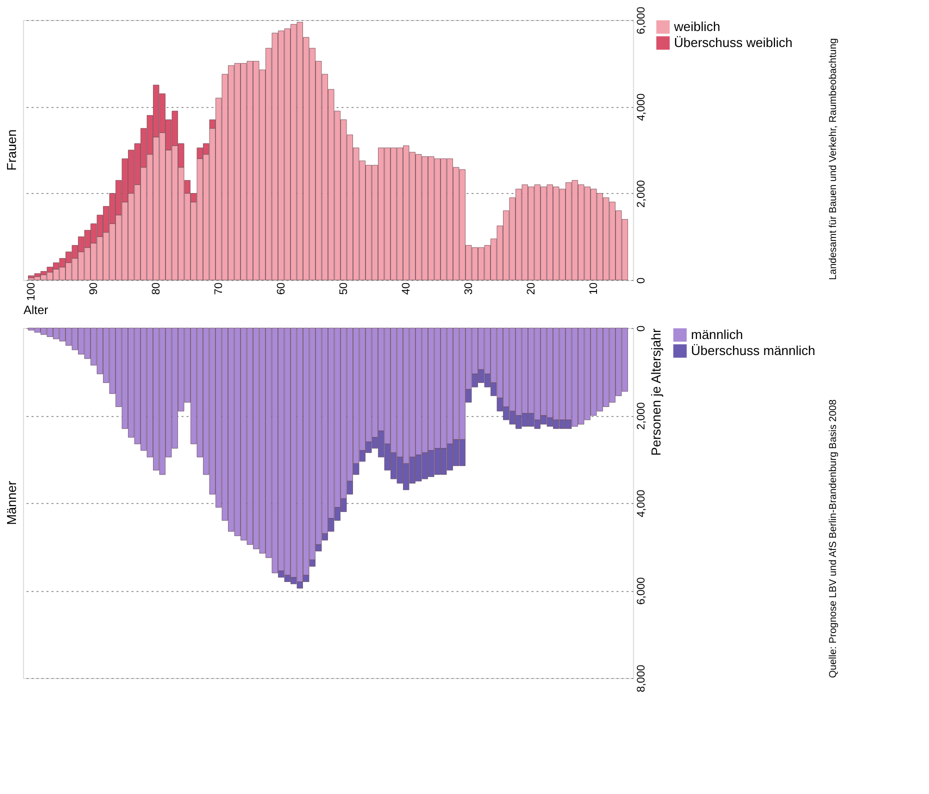 The image size is (929, 794). Describe the element at coordinates (753, 350) in the screenshot. I see `legend-label: Überschuss männlich` at that location.